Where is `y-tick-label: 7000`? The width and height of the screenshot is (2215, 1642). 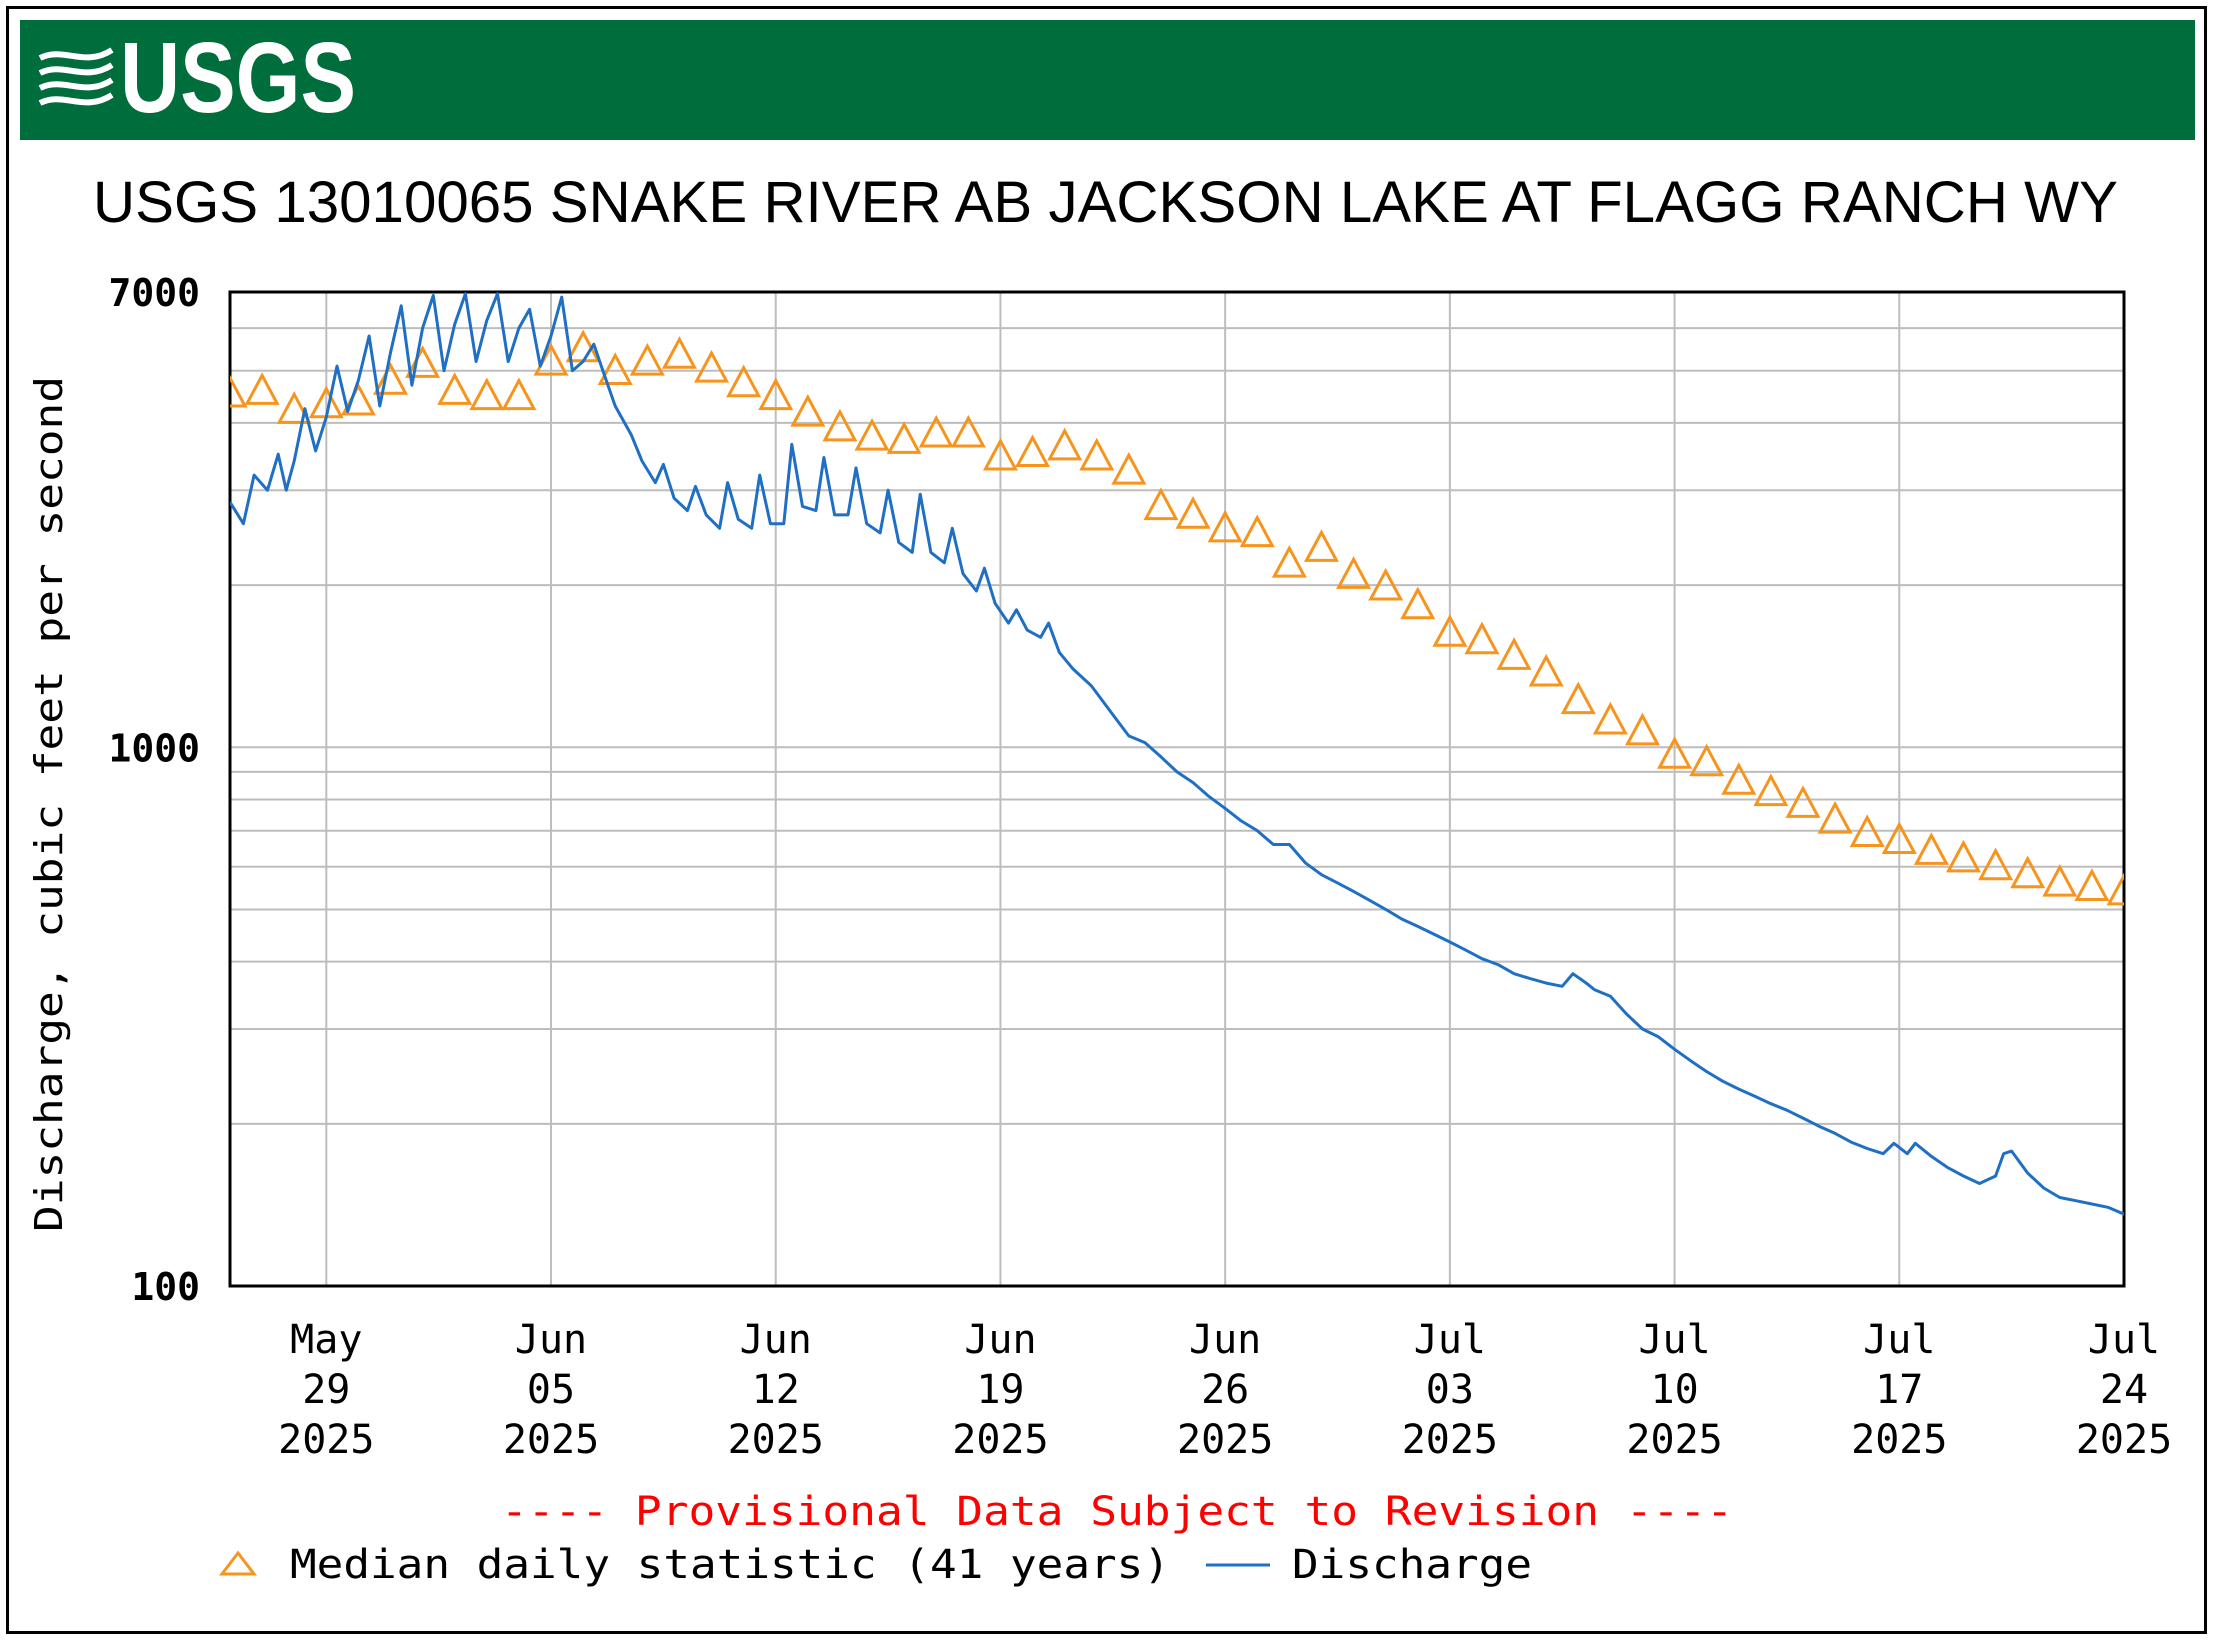 y-tick-label: 7000 is located at coordinates (154, 293).